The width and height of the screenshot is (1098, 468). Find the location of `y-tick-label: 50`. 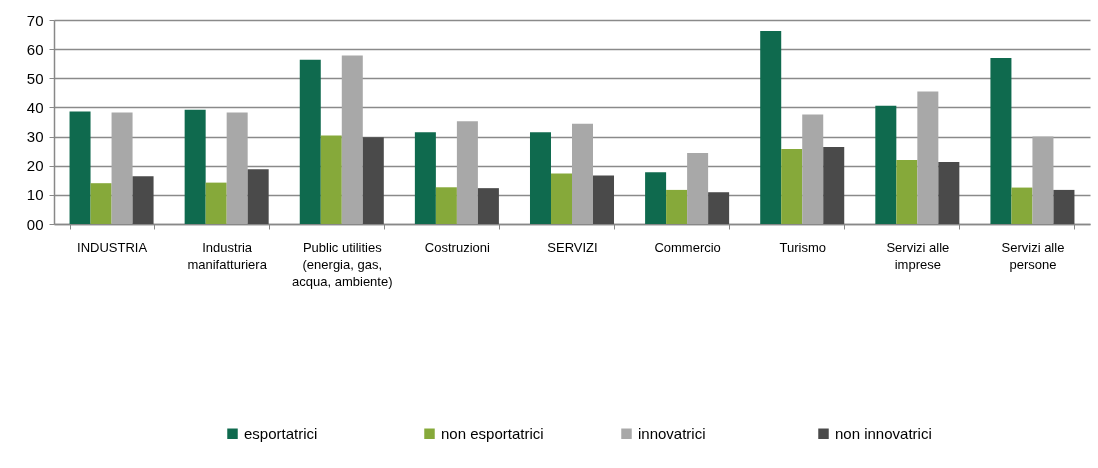

y-tick-label: 50 is located at coordinates (35, 78).